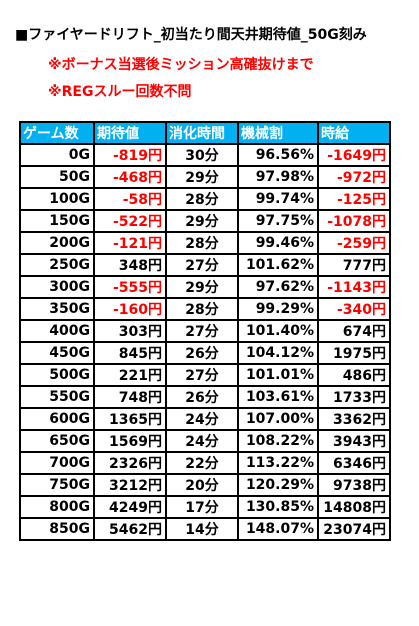 This screenshot has width=419, height=626. What do you see at coordinates (57, 287) in the screenshot?
I see `cell-games: 300G` at bounding box center [57, 287].